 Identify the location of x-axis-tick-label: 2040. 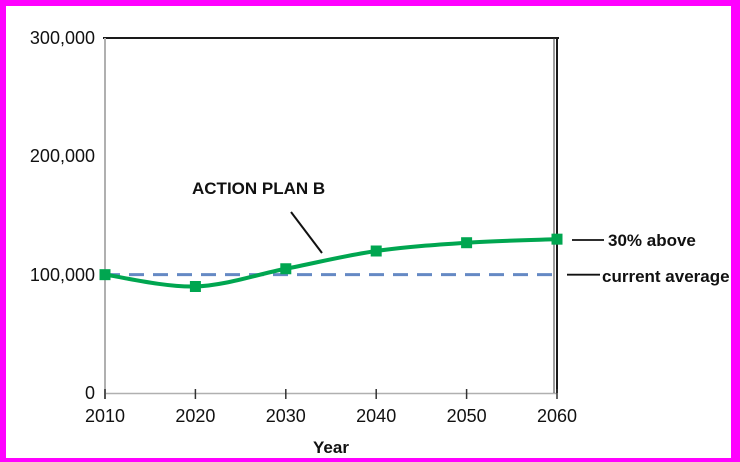
(376, 416).